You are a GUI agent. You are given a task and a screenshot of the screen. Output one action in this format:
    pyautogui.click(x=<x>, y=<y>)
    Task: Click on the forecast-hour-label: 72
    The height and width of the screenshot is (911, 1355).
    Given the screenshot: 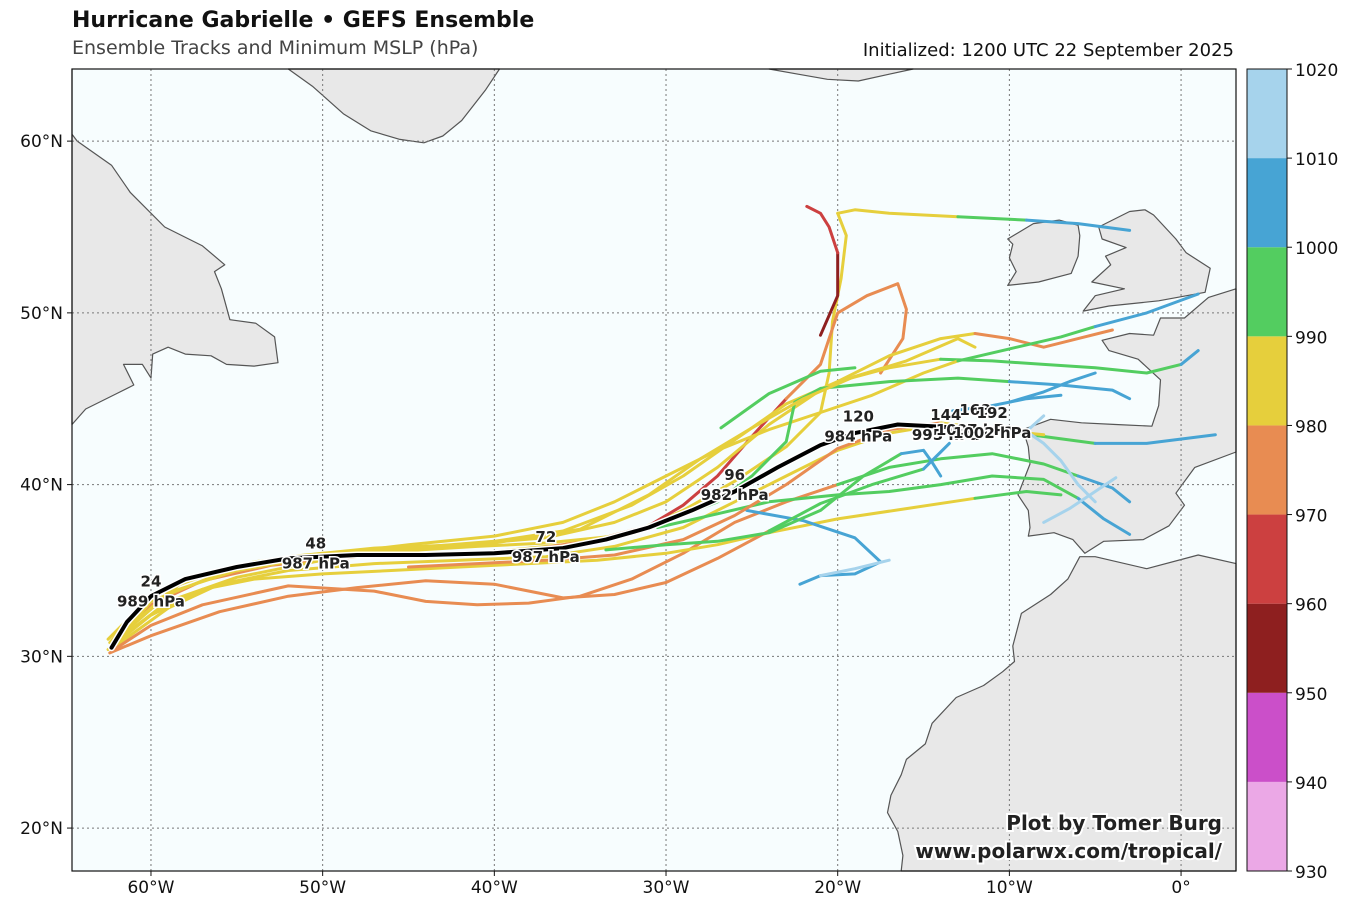 What is the action you would take?
    pyautogui.click(x=545, y=537)
    